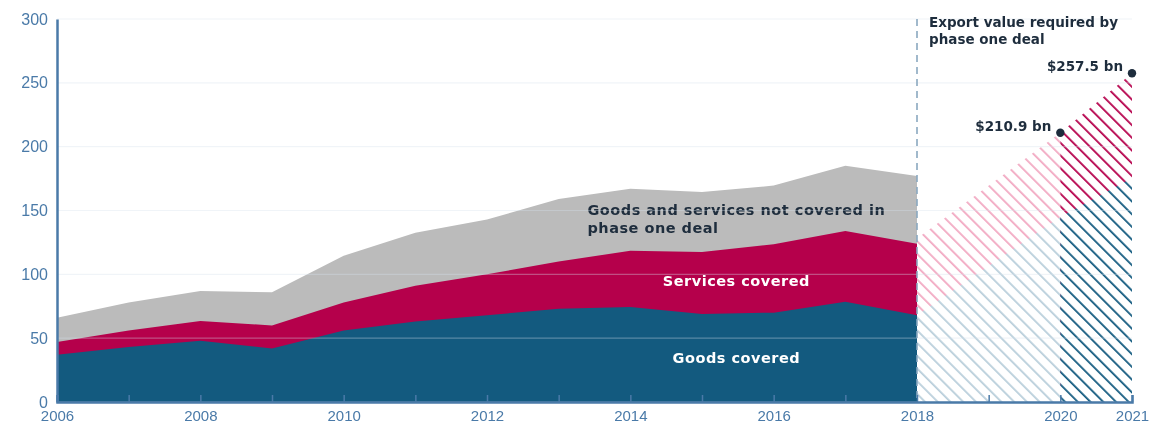 This screenshot has height=423, width=1153. What do you see at coordinates (344, 414) in the screenshot?
I see `x-tick-label: 2010` at bounding box center [344, 414].